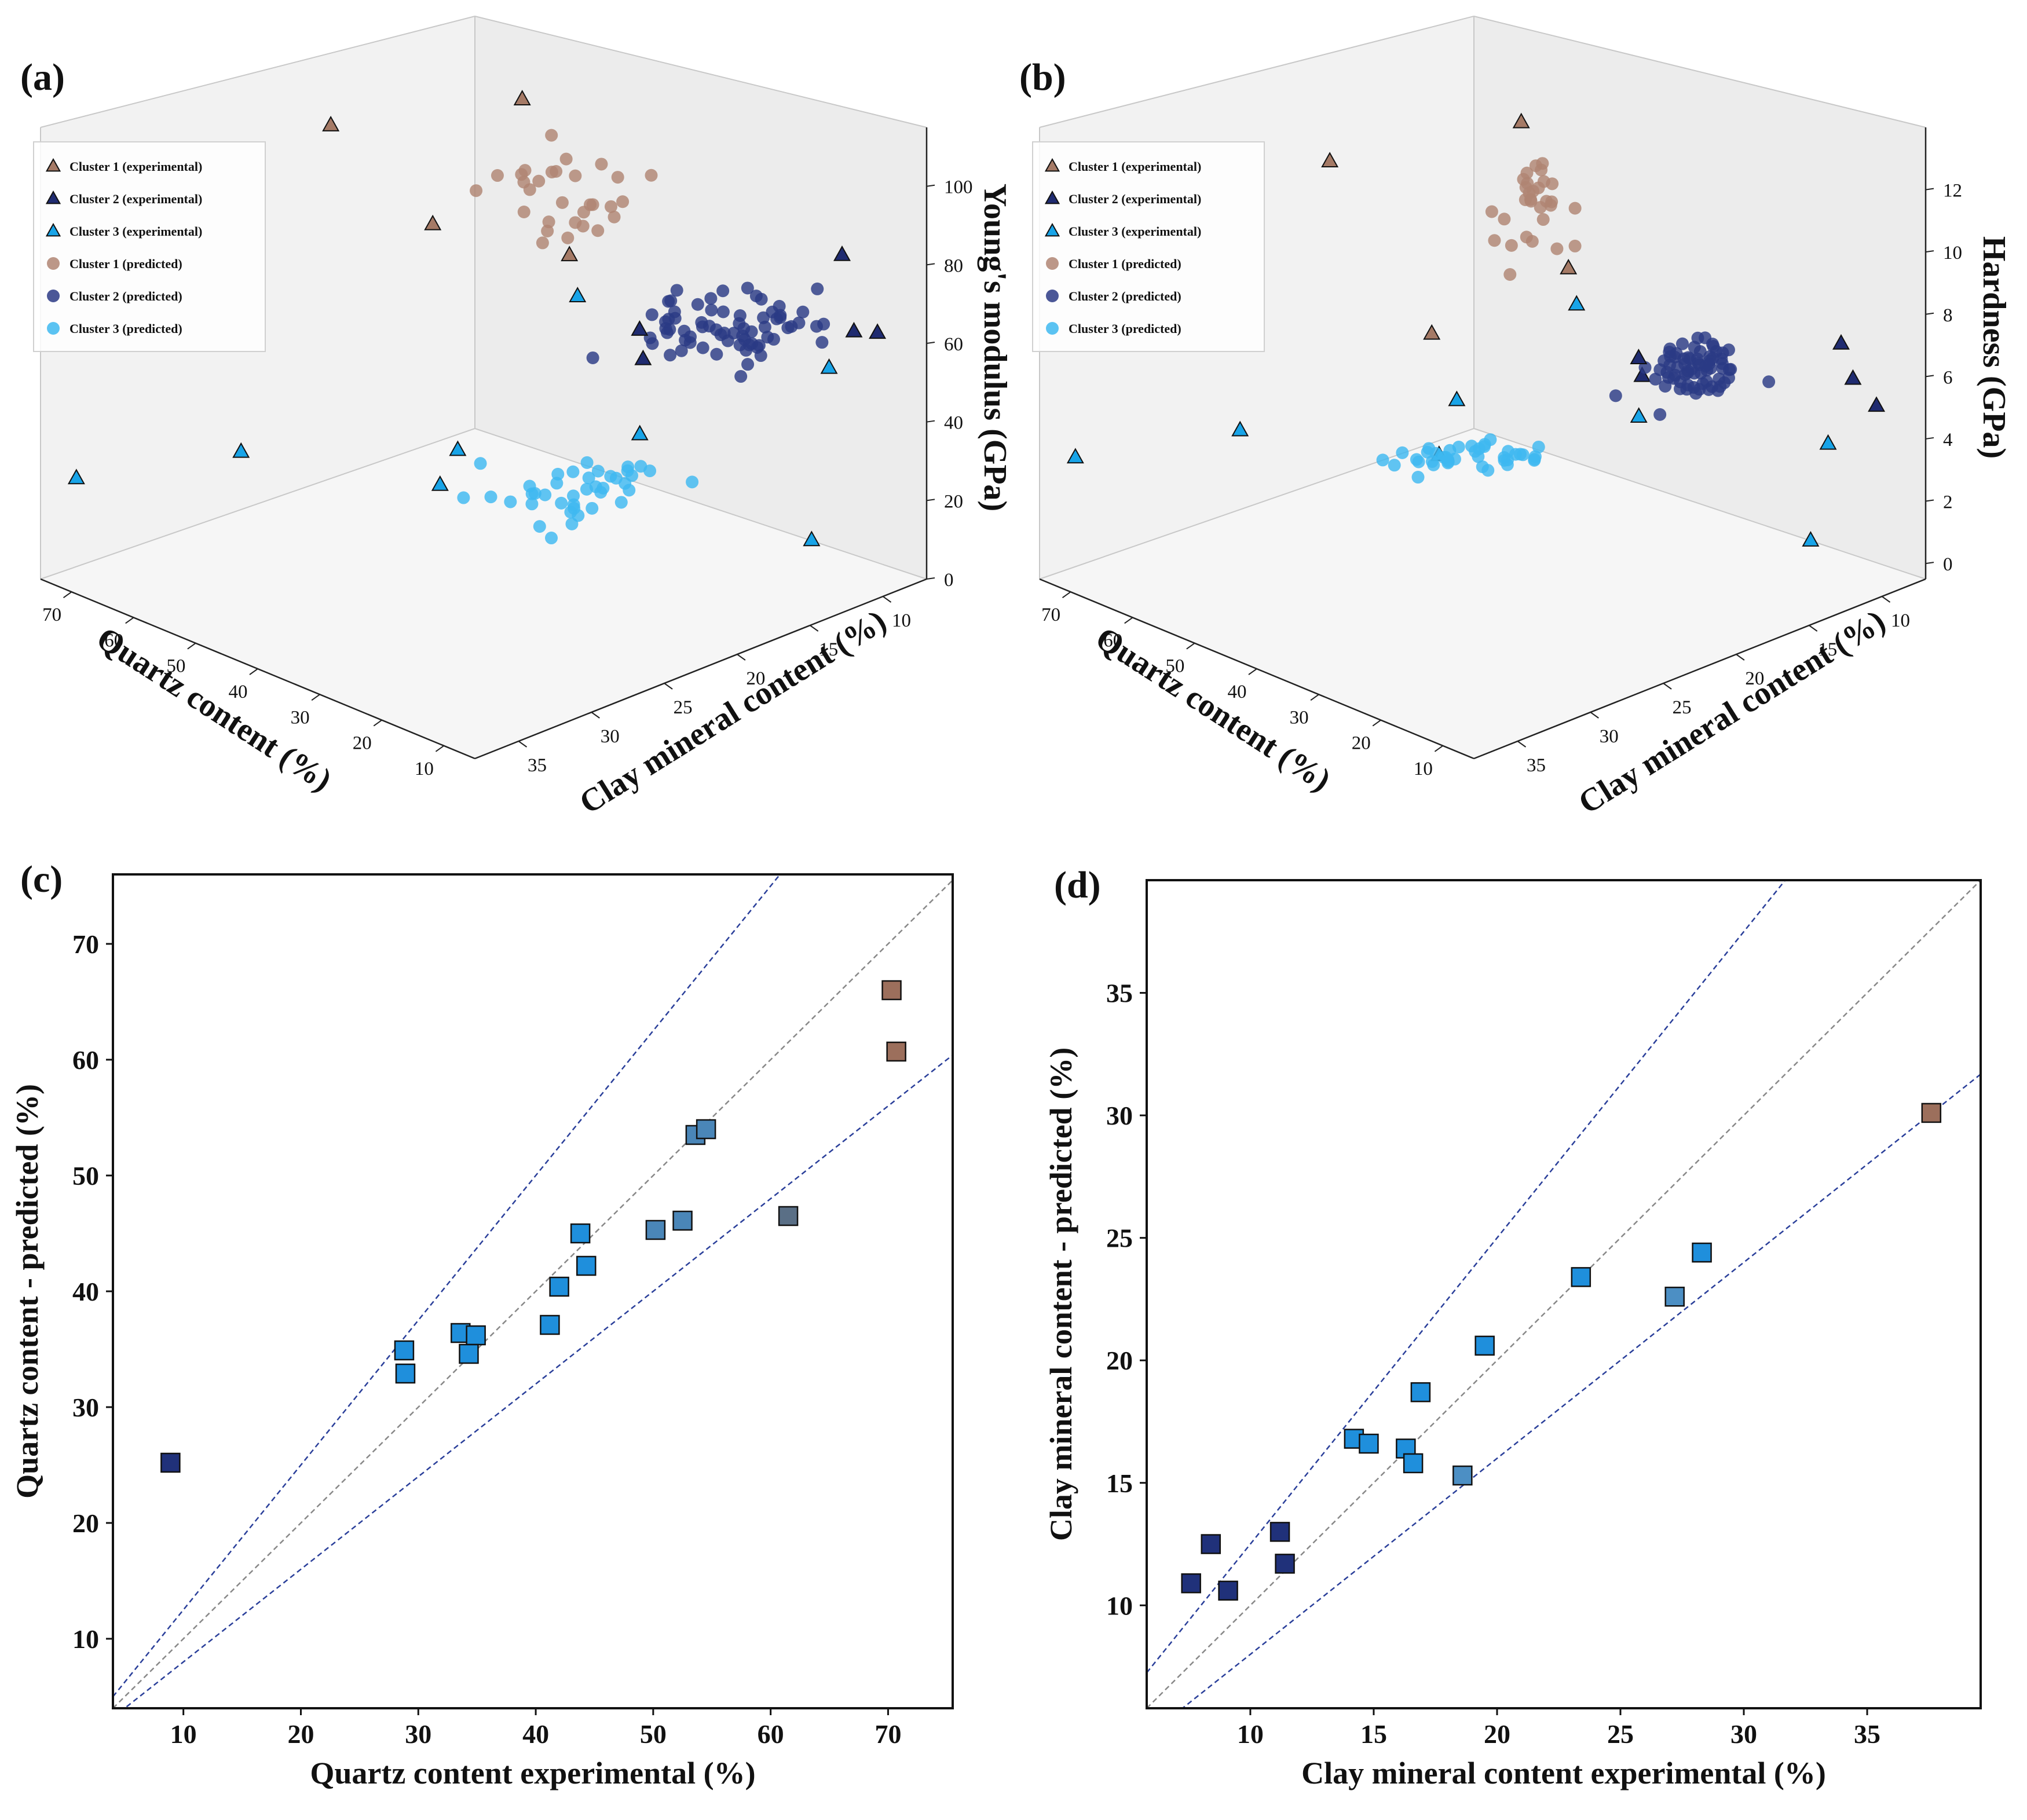 Image resolution: width=2027 pixels, height=1820 pixels. I want to click on z-tick-label: 100, so click(958, 188).